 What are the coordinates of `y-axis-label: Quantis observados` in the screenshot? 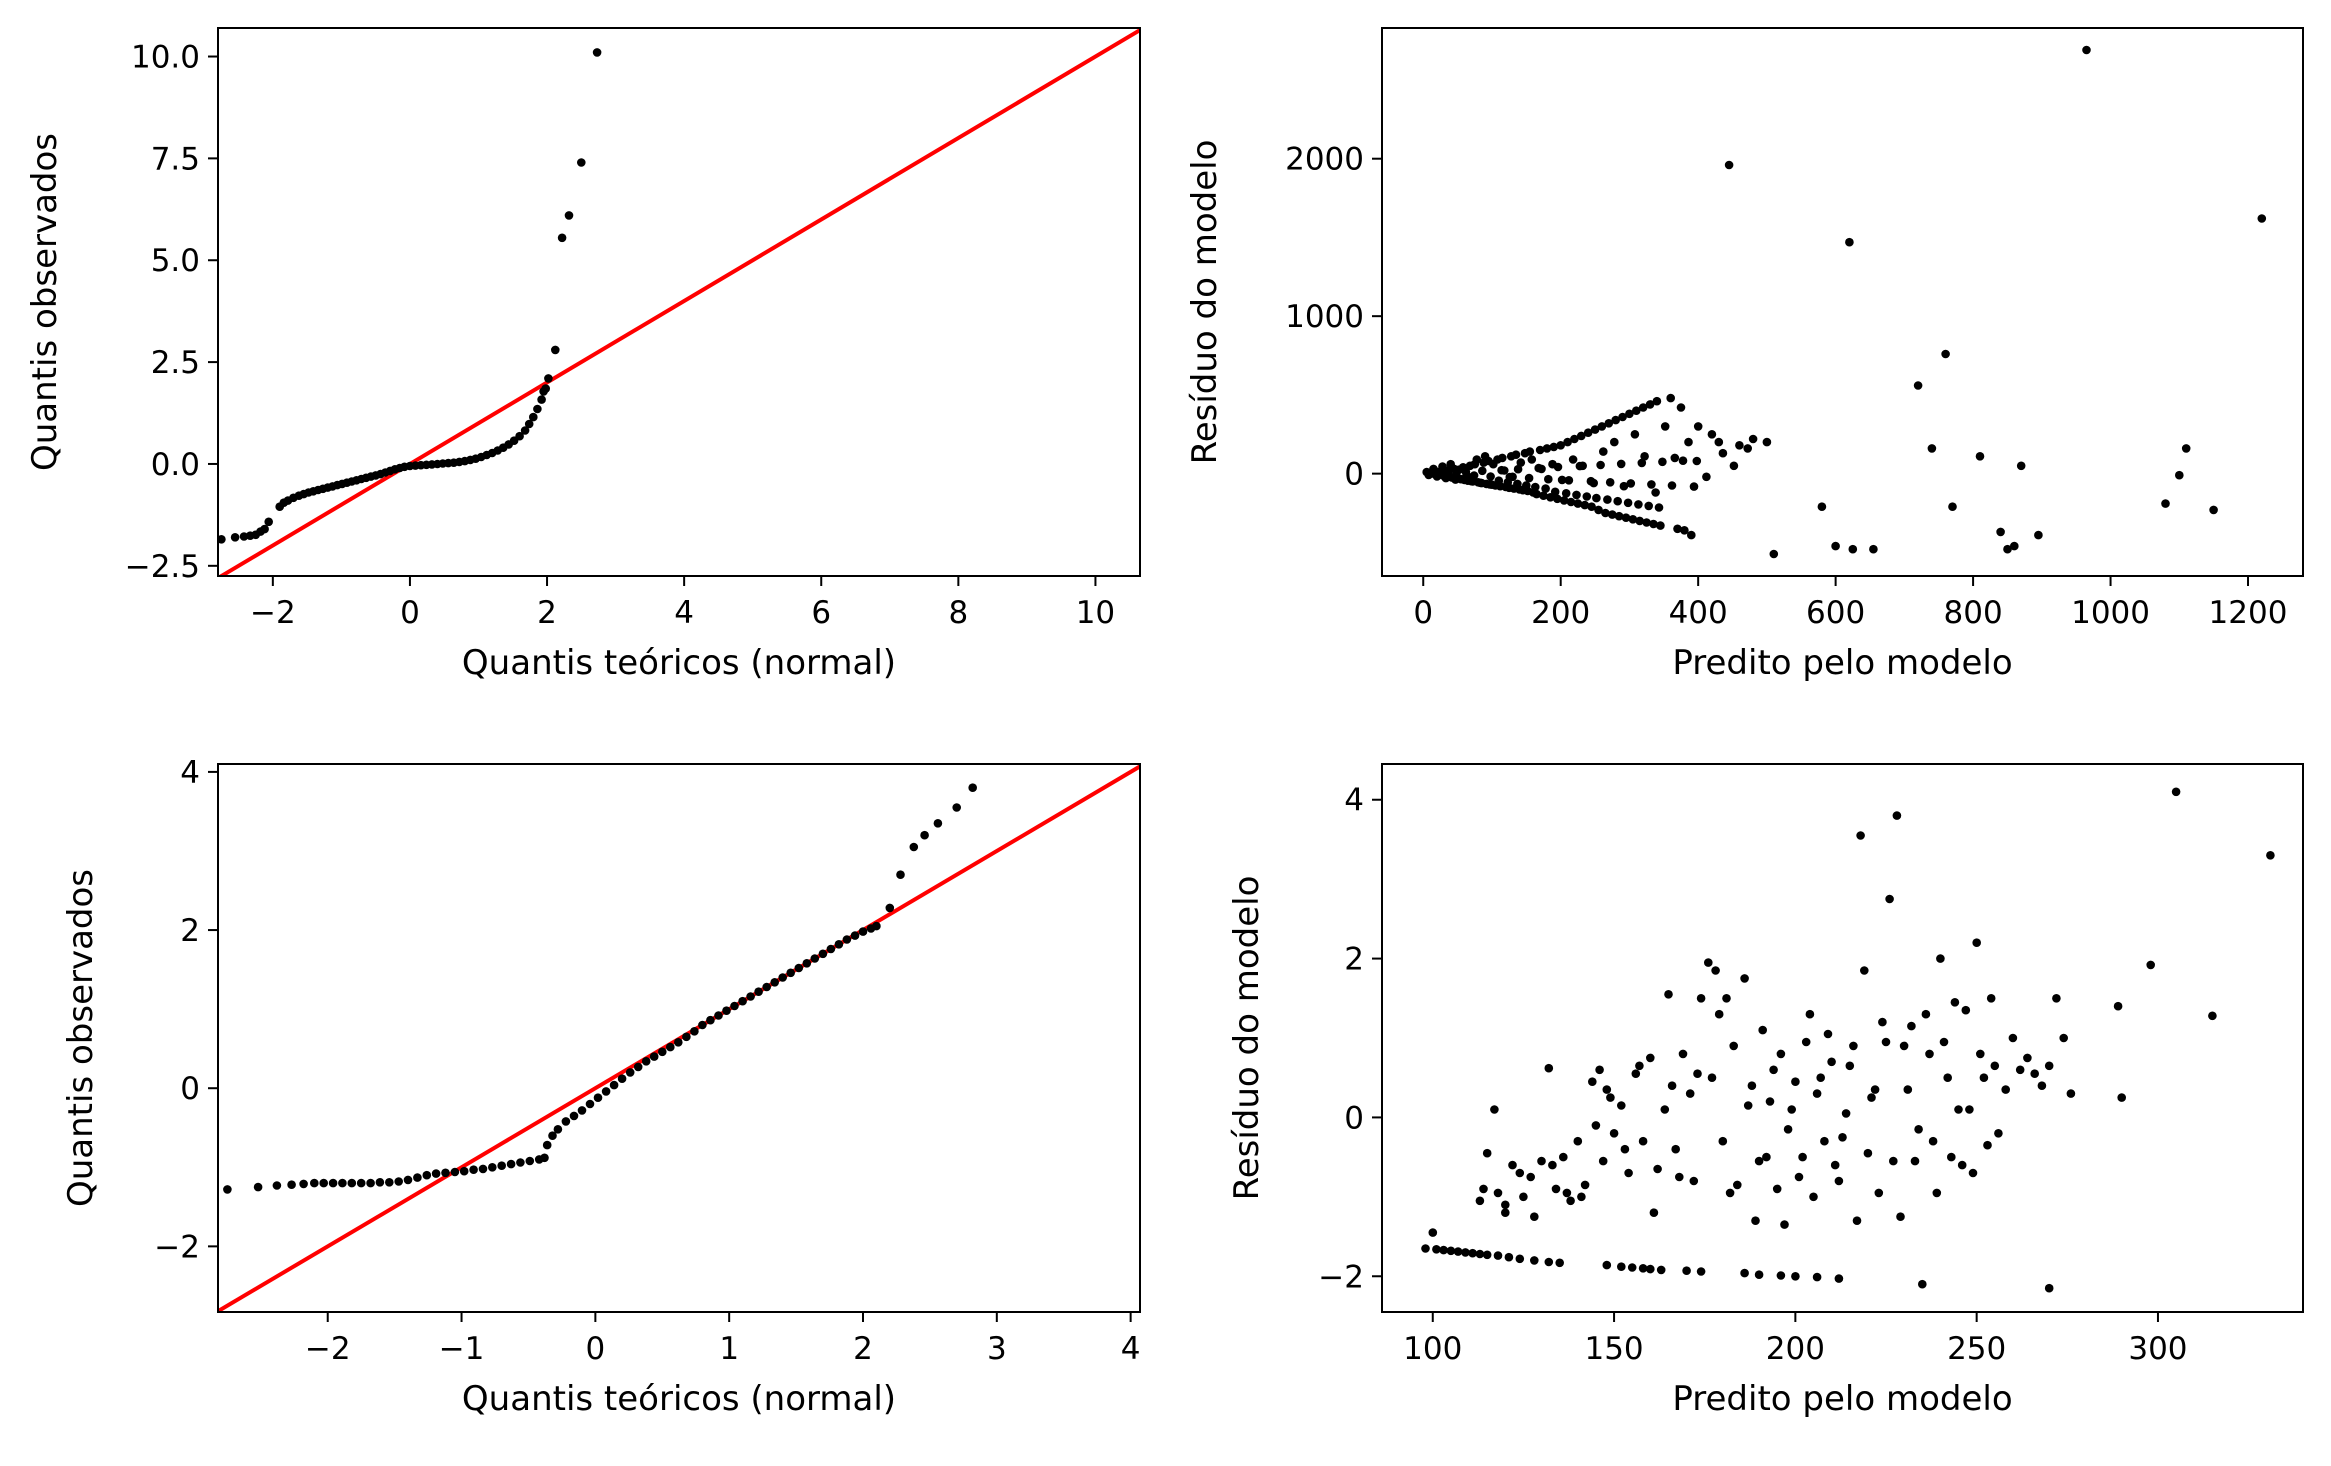 It's located at (81, 1038).